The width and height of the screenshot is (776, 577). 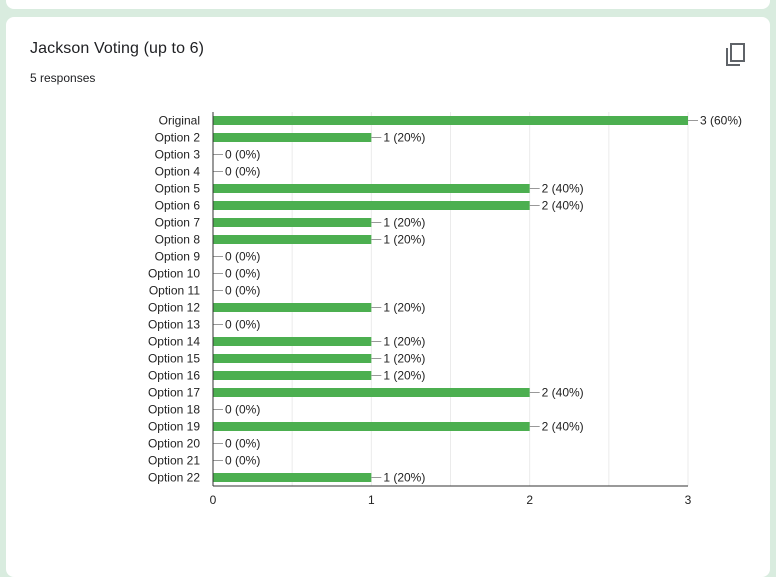 I want to click on category-label: Option 16, so click(x=174, y=376).